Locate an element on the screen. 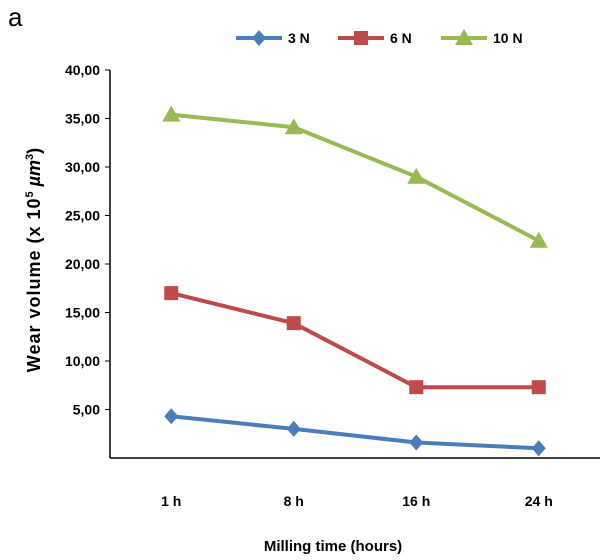 This screenshot has height=560, width=614. y-tick-label: 15,00 is located at coordinates (82, 313).